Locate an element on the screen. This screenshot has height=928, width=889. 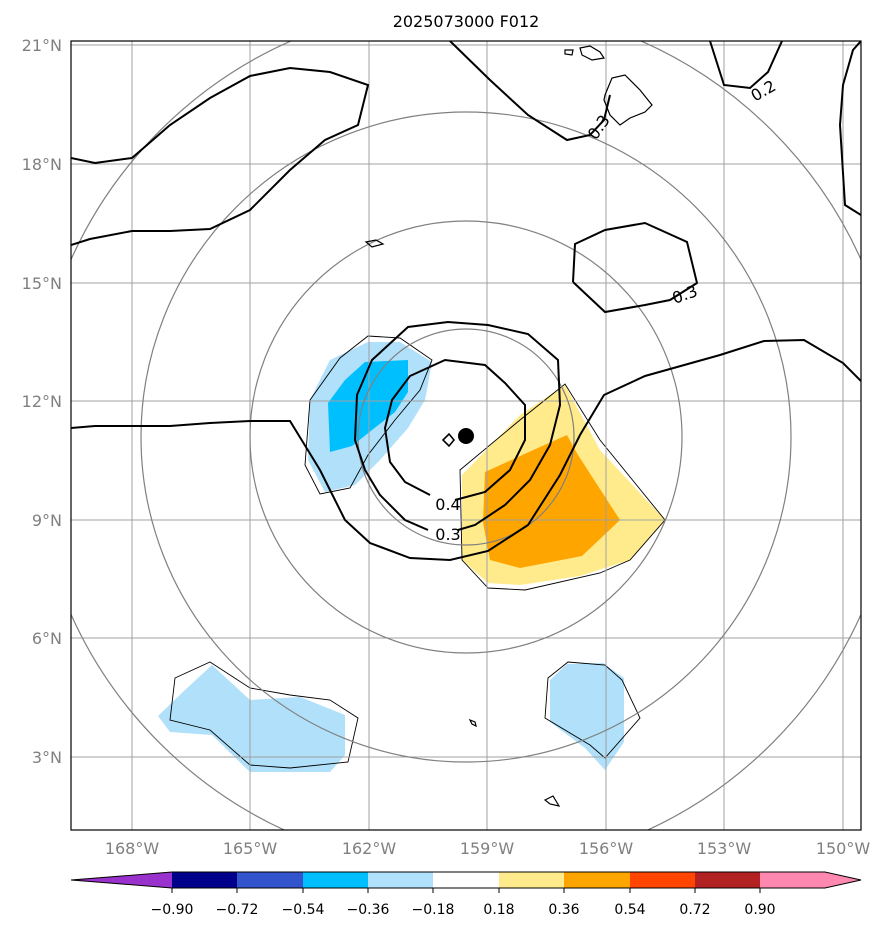
storm-center-marker is located at coordinates (466, 436).